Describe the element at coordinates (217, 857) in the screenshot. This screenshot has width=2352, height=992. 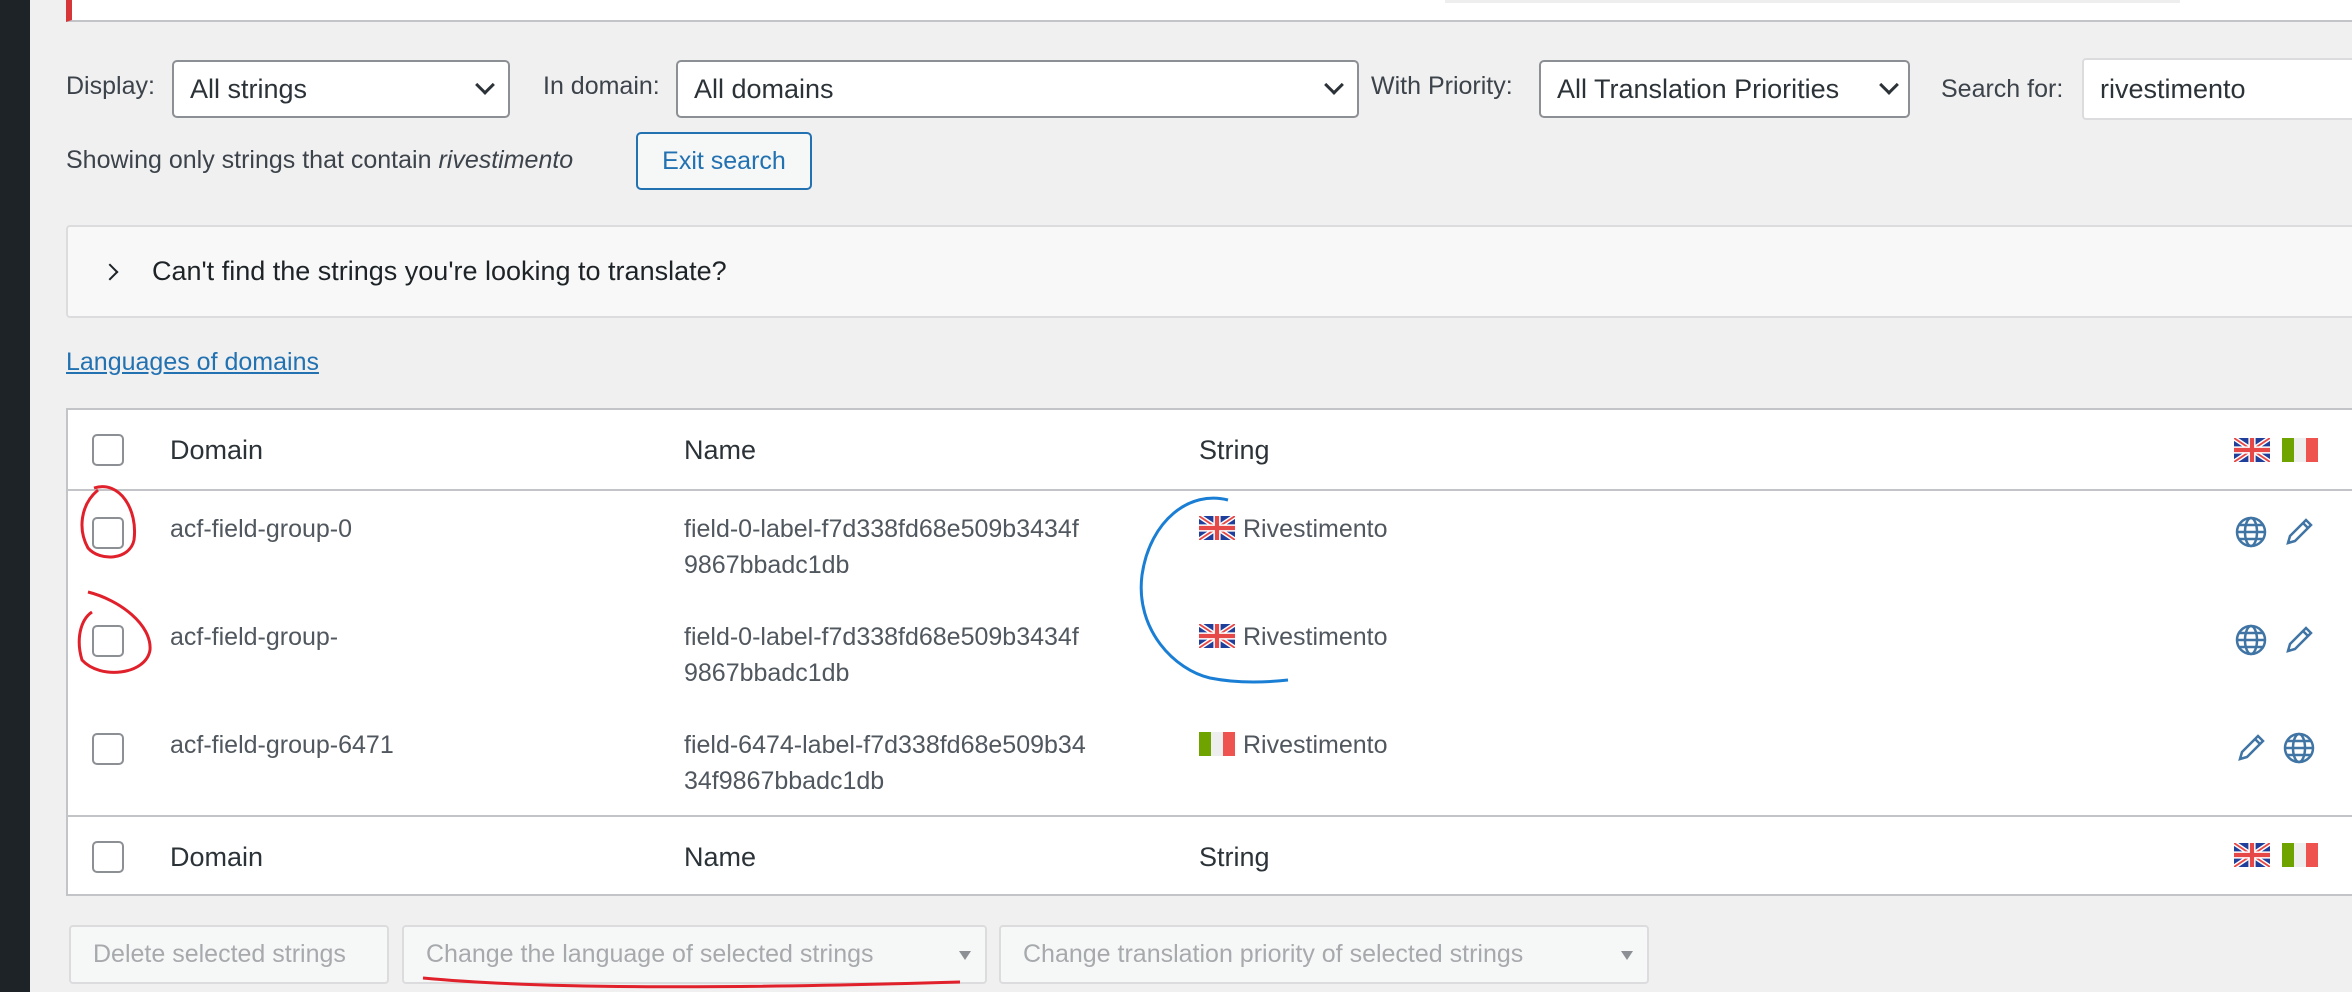
I see `column-domain-footer: Domain` at that location.